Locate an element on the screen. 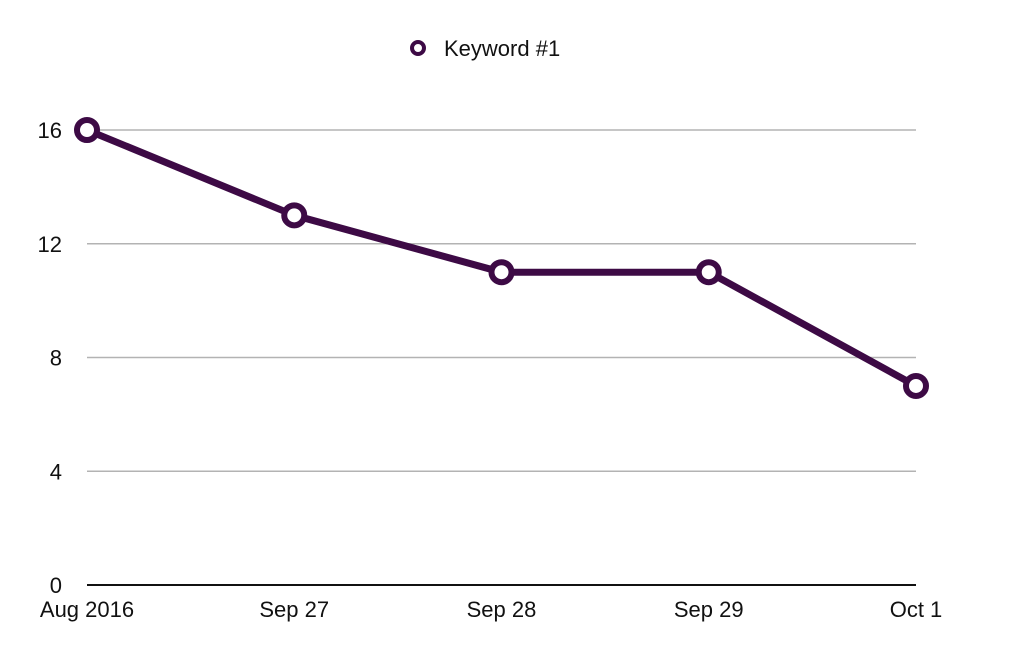 Image resolution: width=1024 pixels, height=649 pixels. legend: Keyword #1 is located at coordinates (485, 48).